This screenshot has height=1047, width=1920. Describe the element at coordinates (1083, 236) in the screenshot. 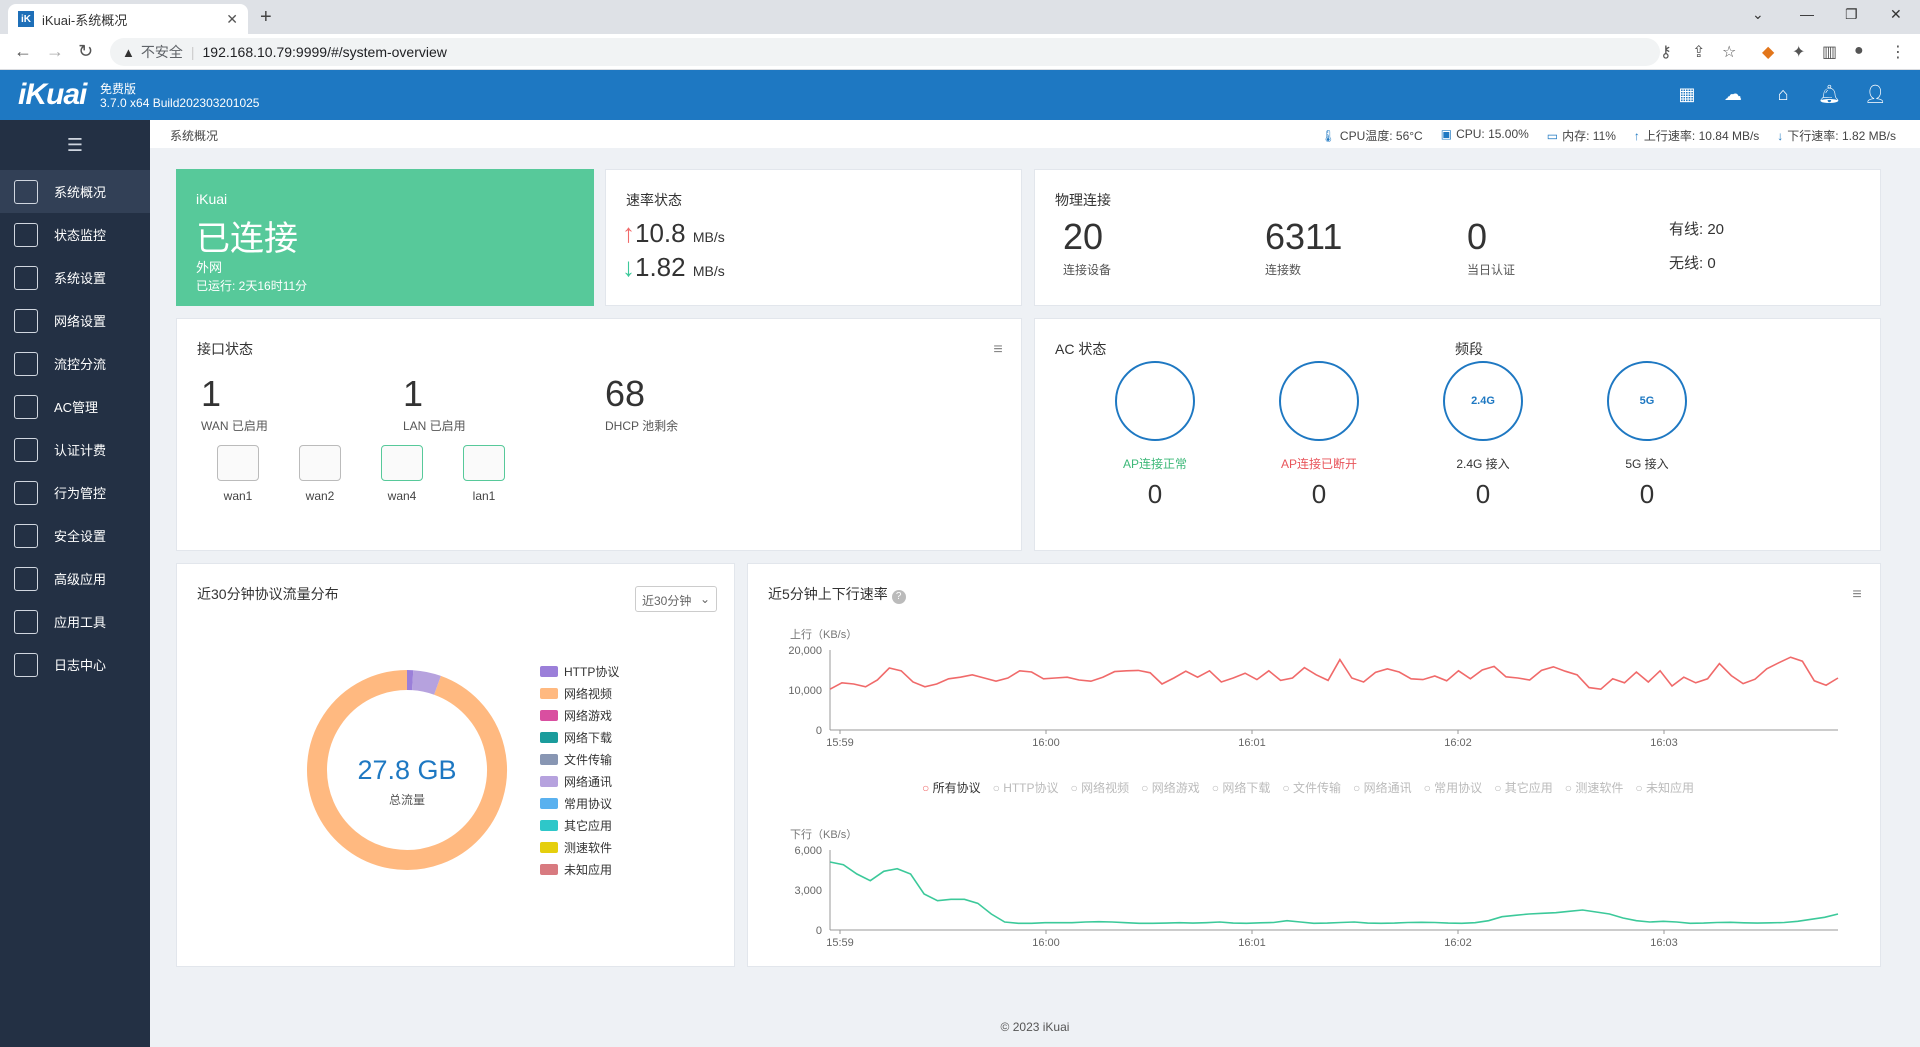

I see `devices-count: 20` at that location.